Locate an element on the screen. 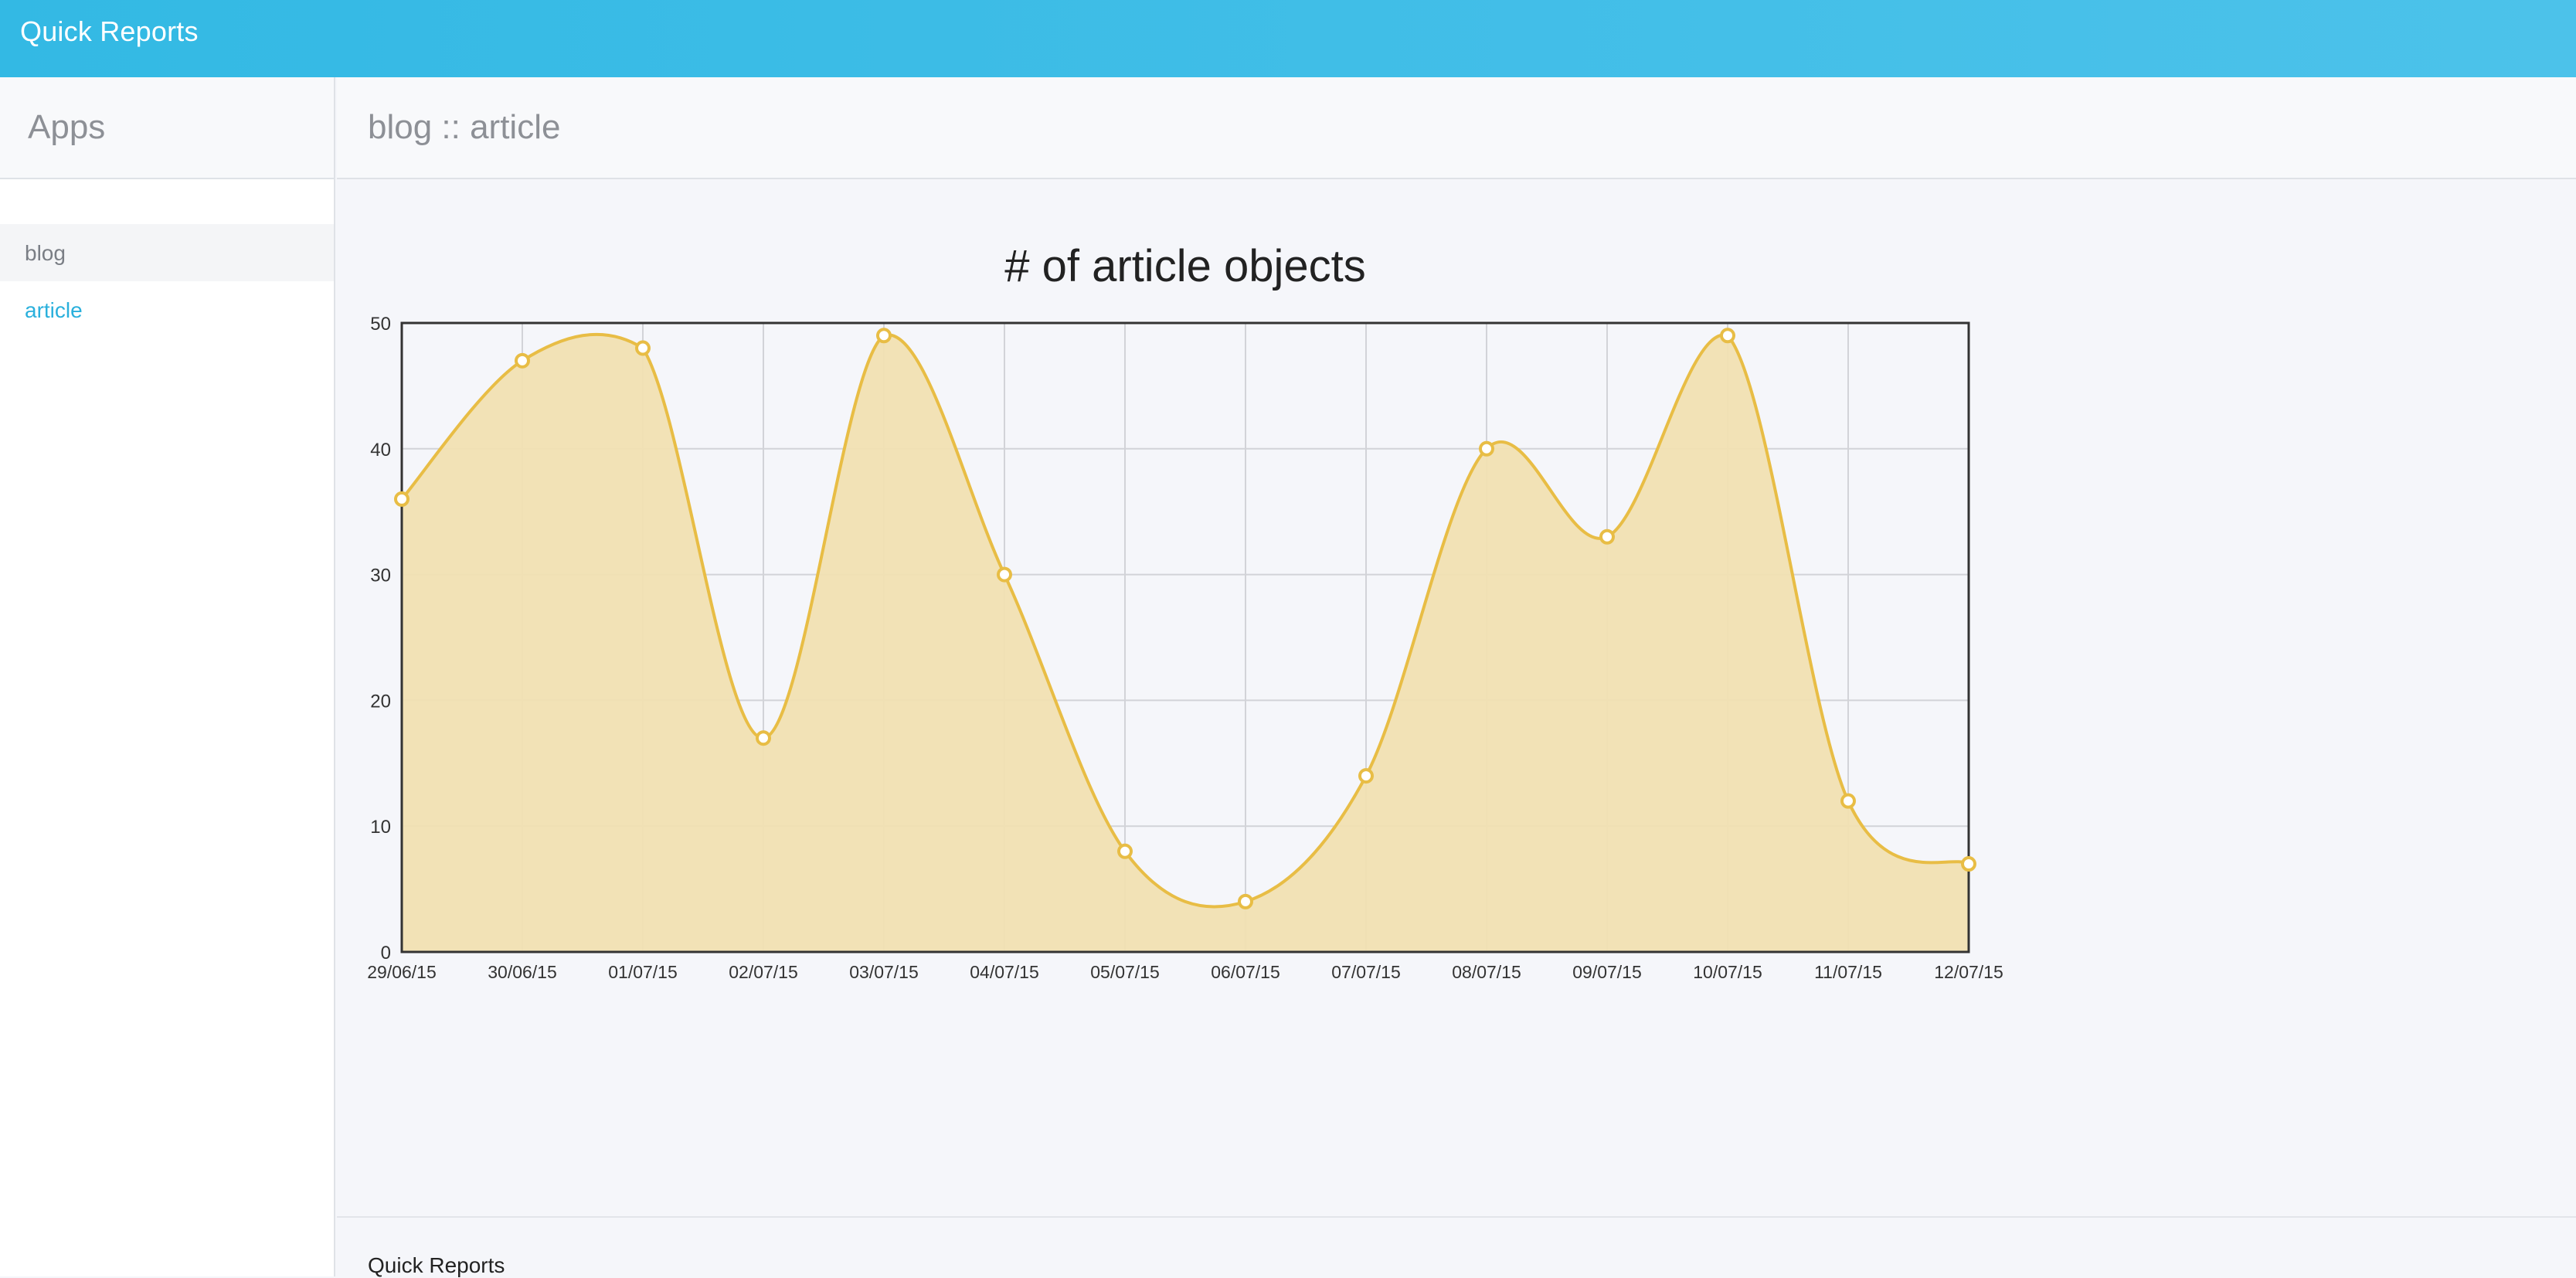 The height and width of the screenshot is (1278, 2576). page-title: blog :: article is located at coordinates (464, 127).